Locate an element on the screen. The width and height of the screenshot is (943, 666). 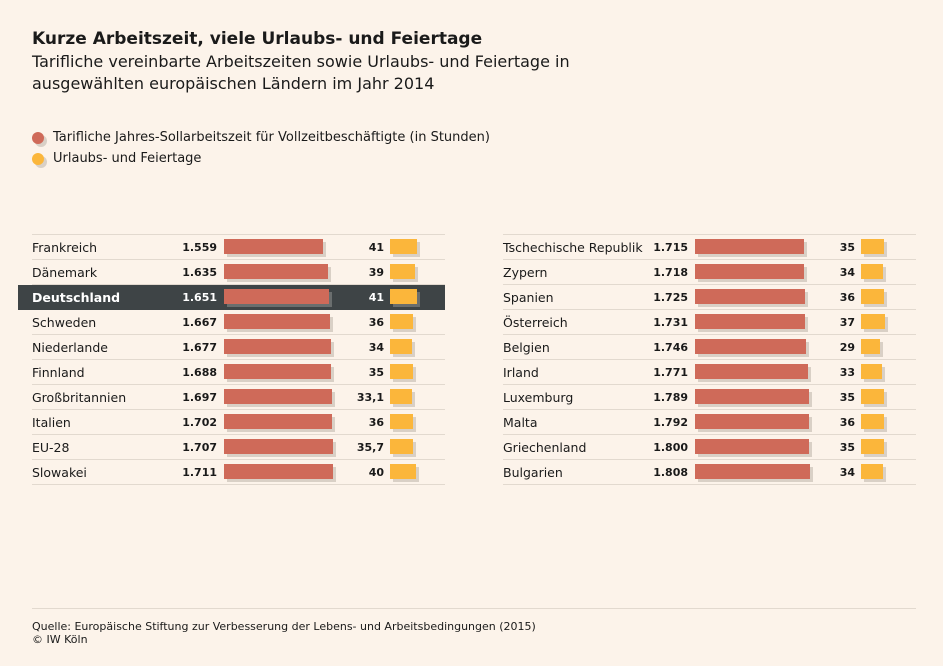
hours-value-label: 1.688 is located at coordinates (199, 372).